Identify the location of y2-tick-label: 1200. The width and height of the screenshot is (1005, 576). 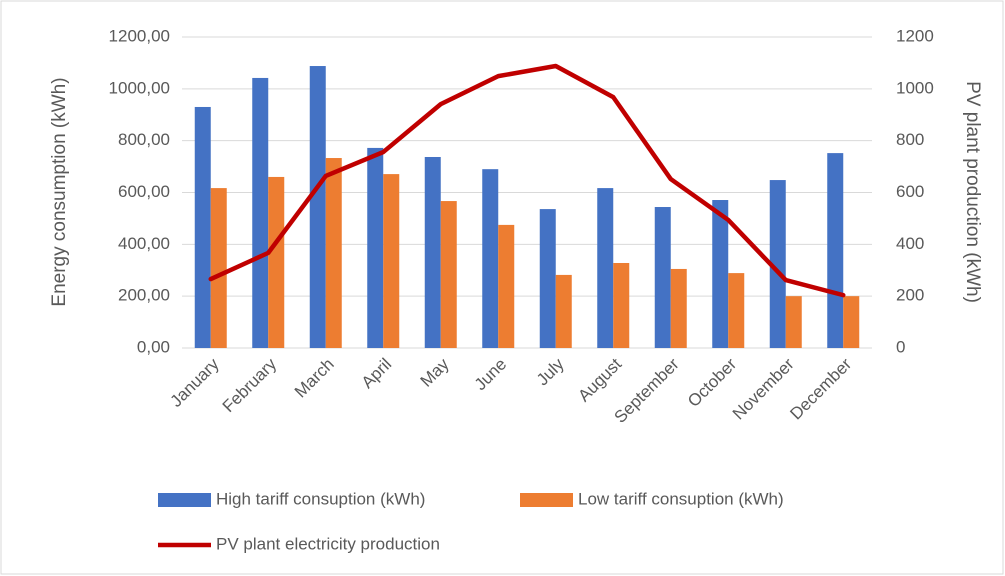
(915, 35).